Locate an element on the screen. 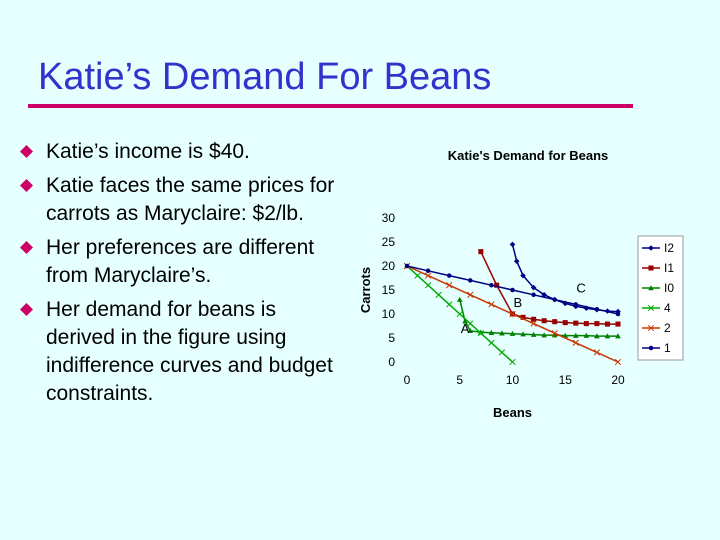 Image resolution: width=720 pixels, height=540 pixels. bullet-item: Katie’s income is $40. is located at coordinates (180, 152).